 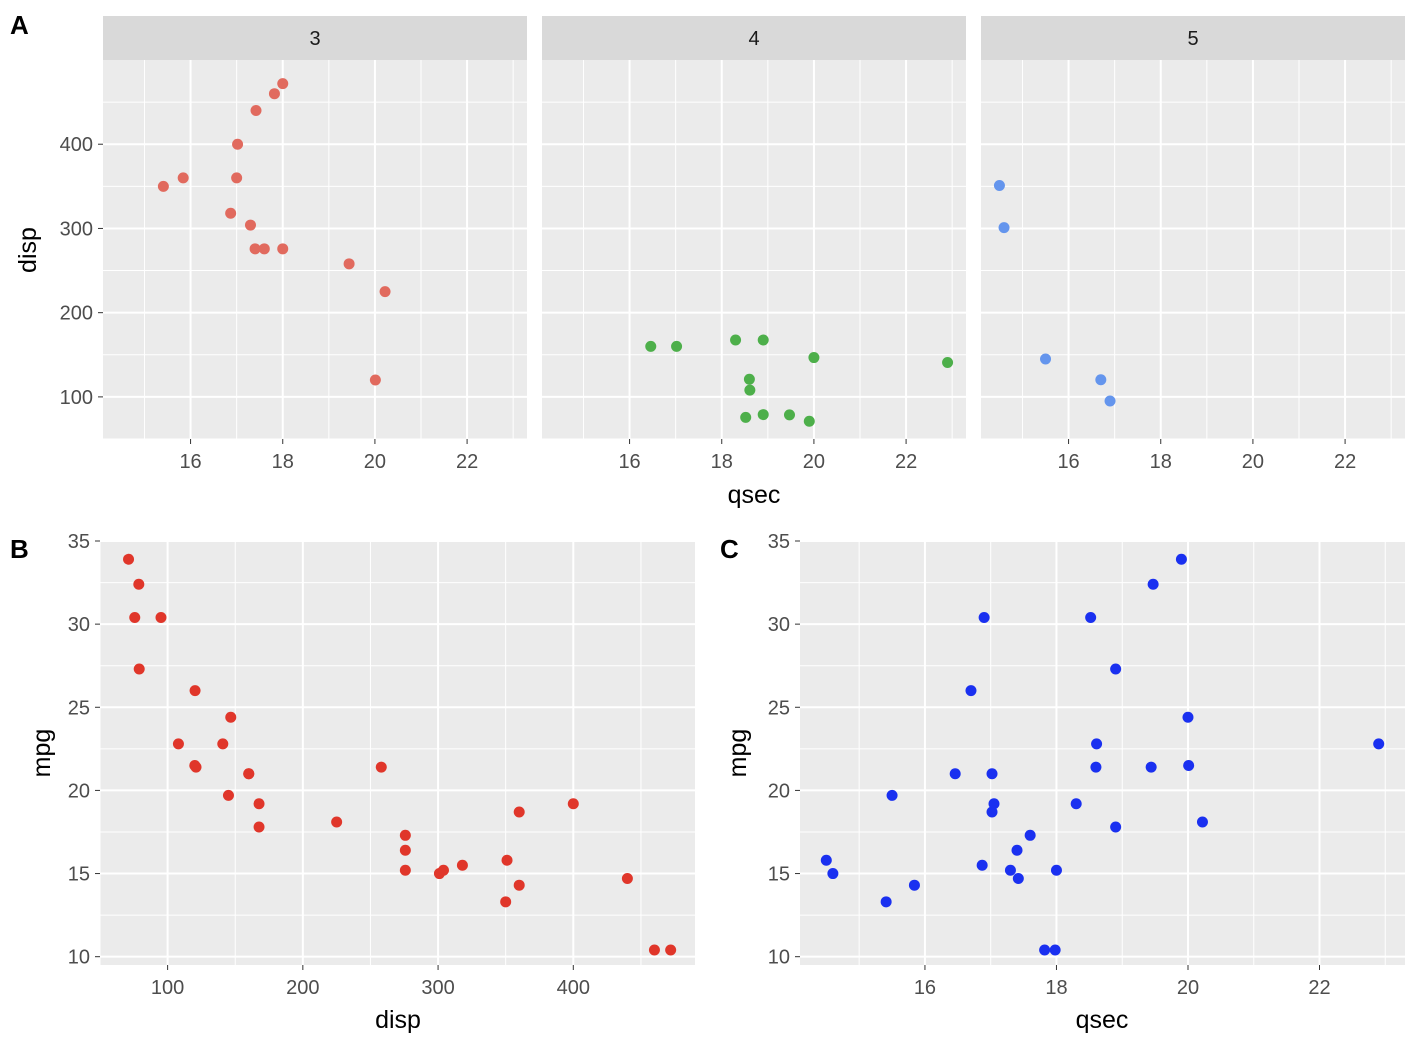 What do you see at coordinates (738, 753) in the screenshot?
I see `y-axis-title: mpg` at bounding box center [738, 753].